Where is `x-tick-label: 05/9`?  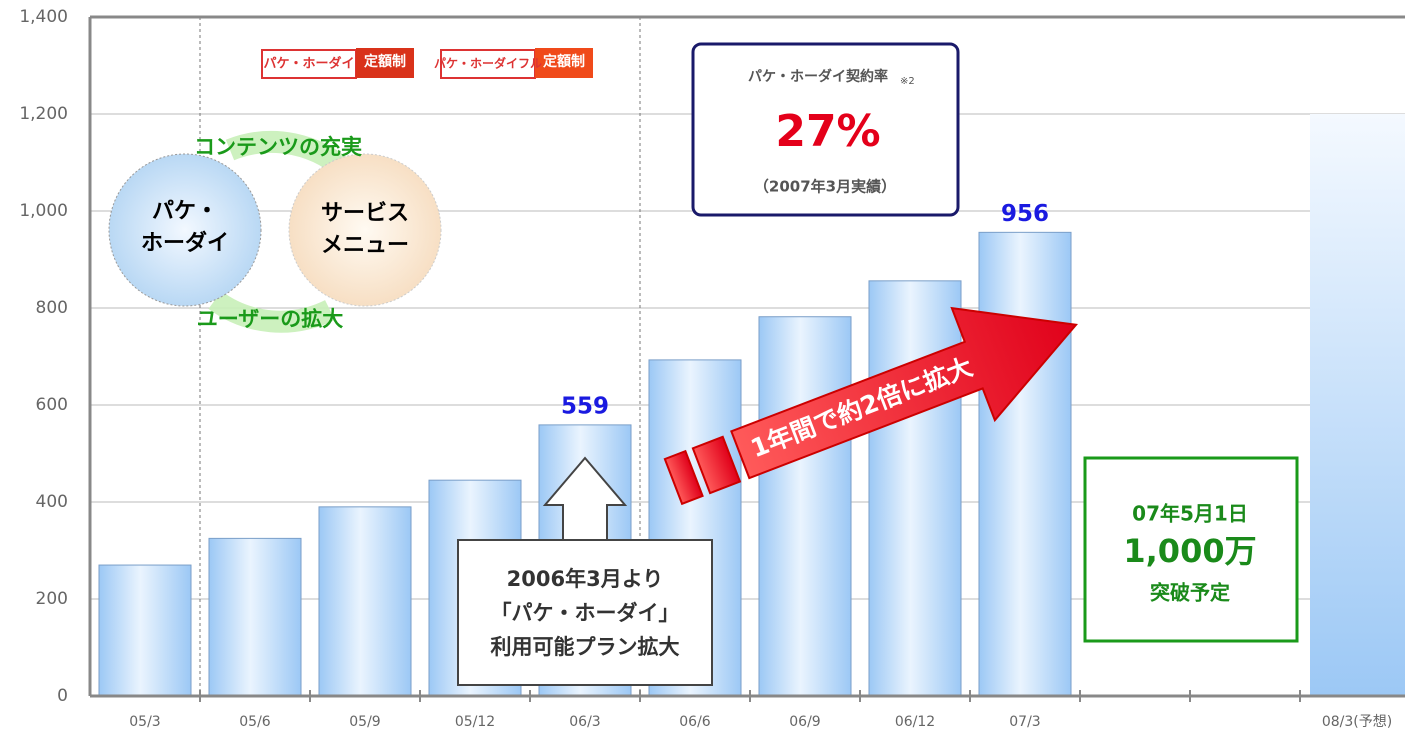
x-tick-label: 05/9 is located at coordinates (364, 722).